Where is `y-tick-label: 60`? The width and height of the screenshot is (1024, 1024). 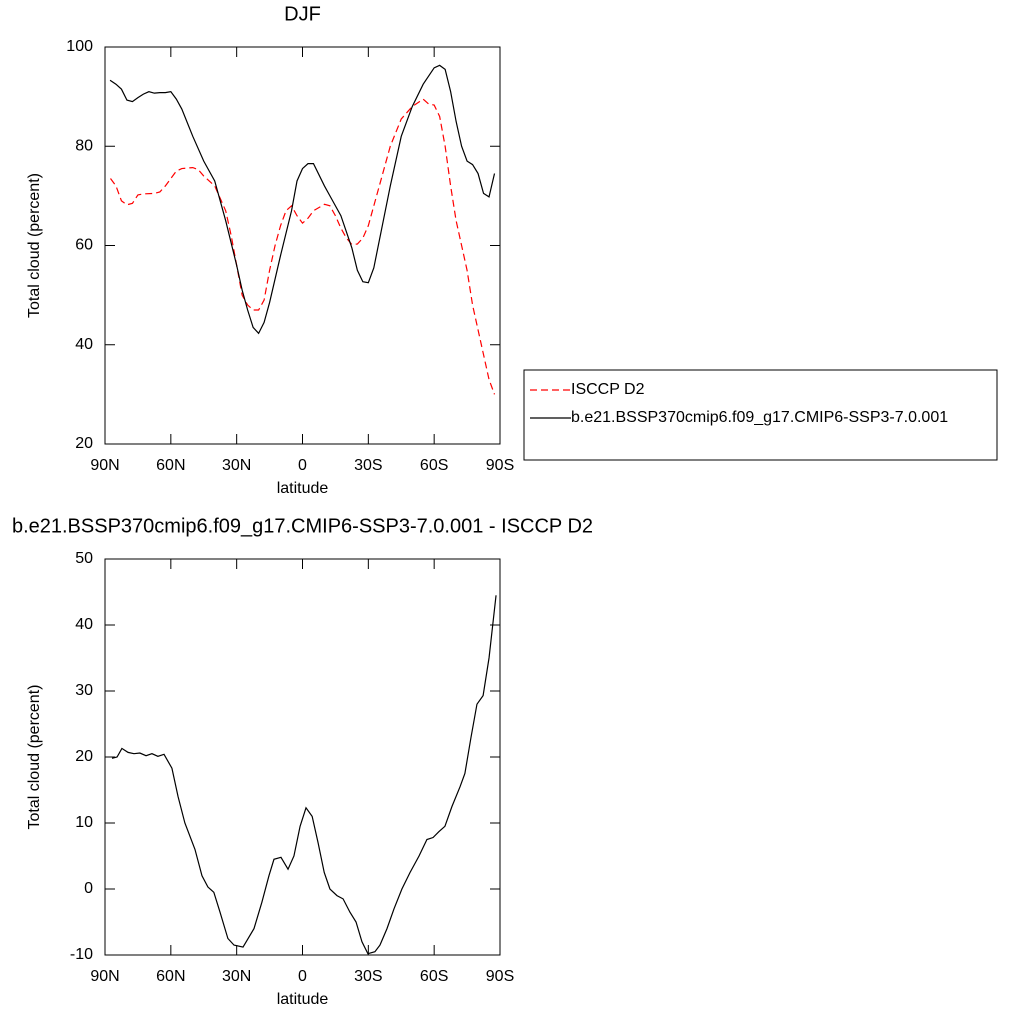
y-tick-label: 60 is located at coordinates (84, 245).